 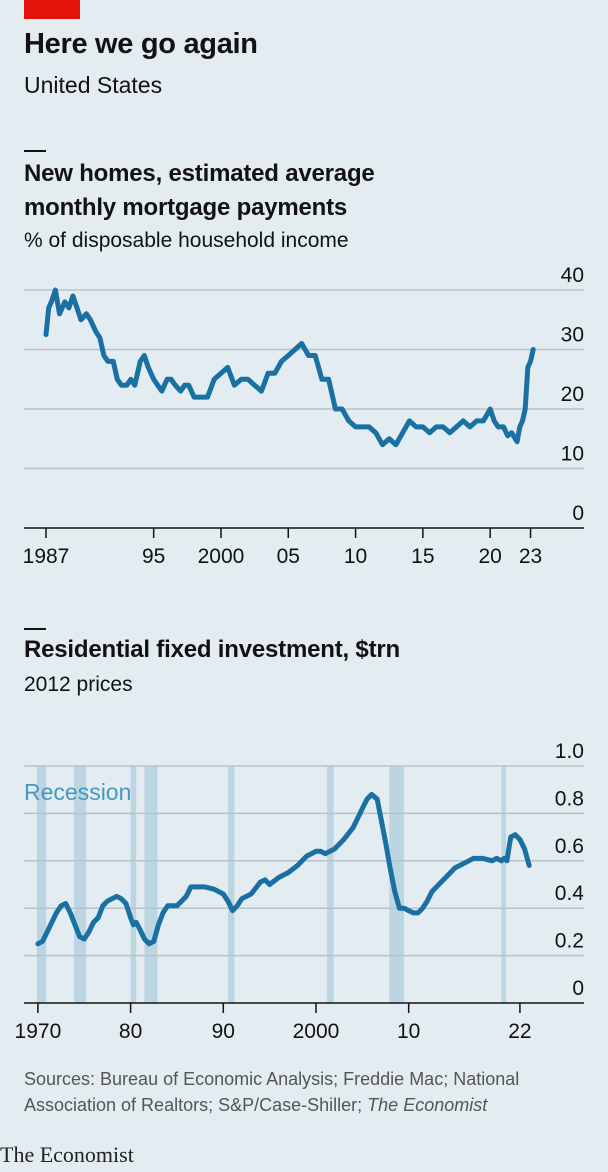 What do you see at coordinates (186, 240) in the screenshot?
I see `chart1-subtitle: % of disposable household income` at bounding box center [186, 240].